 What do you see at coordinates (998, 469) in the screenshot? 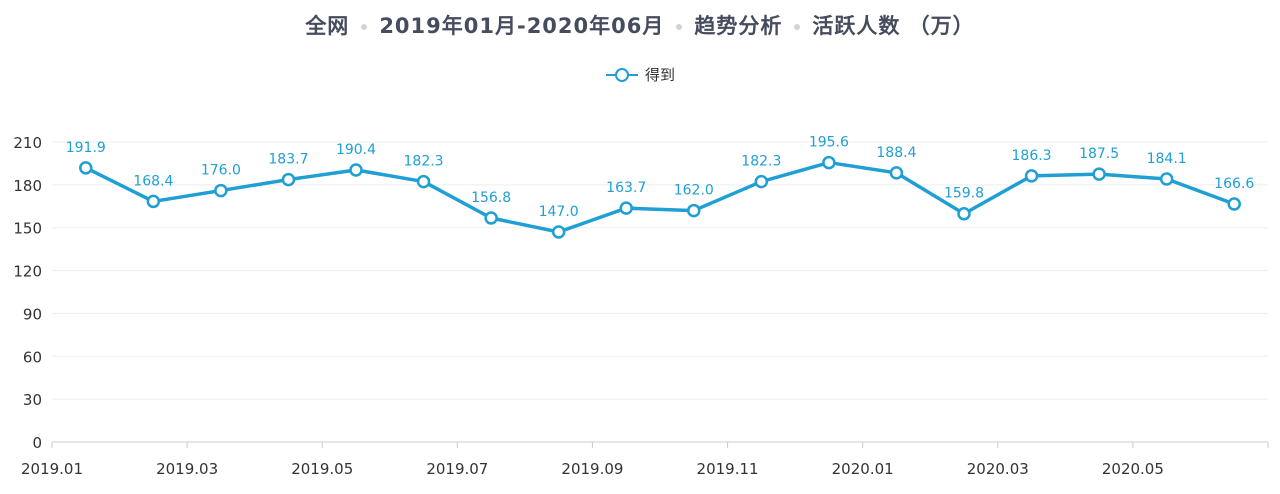
I see `x-tick-label: 2020.03` at bounding box center [998, 469].